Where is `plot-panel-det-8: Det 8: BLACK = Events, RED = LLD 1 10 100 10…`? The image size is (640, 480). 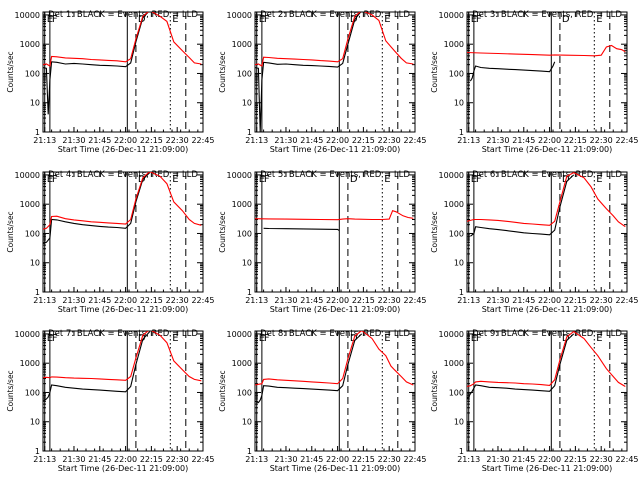 plot-panel-det-8: Det 8: BLACK = Events, RED = LLD 1 10 100 10… is located at coordinates (322, 401).